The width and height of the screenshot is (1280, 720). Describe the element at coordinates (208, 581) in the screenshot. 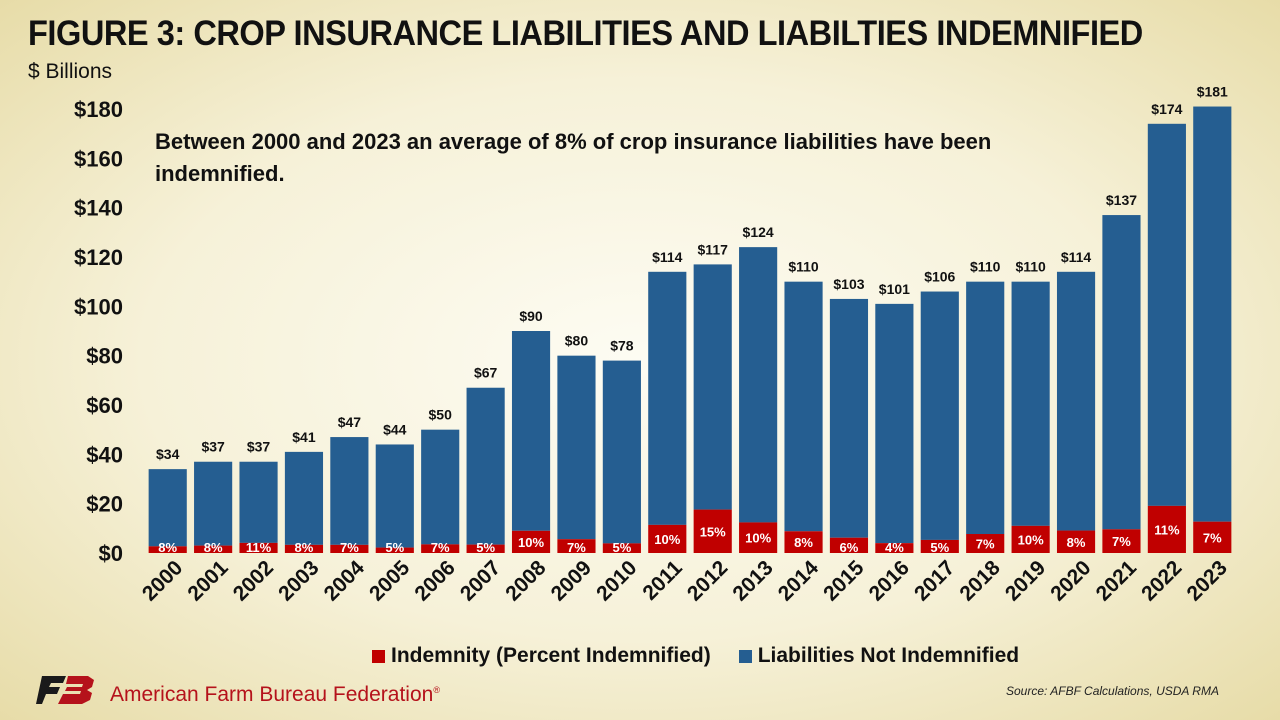

I see `x-tick-label: 2001` at that location.